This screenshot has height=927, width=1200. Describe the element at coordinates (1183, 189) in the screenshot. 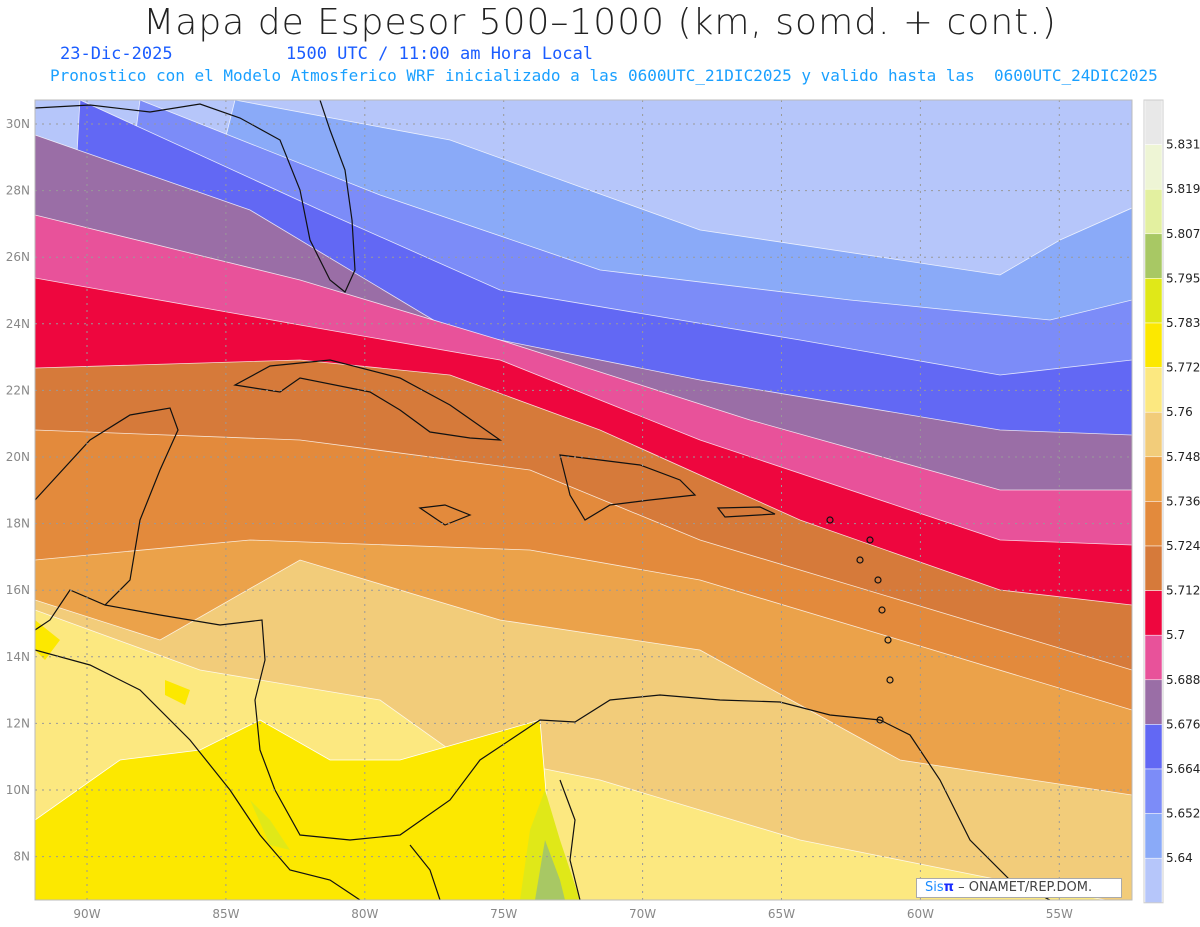

I see `colorbar-label: 5.819` at that location.